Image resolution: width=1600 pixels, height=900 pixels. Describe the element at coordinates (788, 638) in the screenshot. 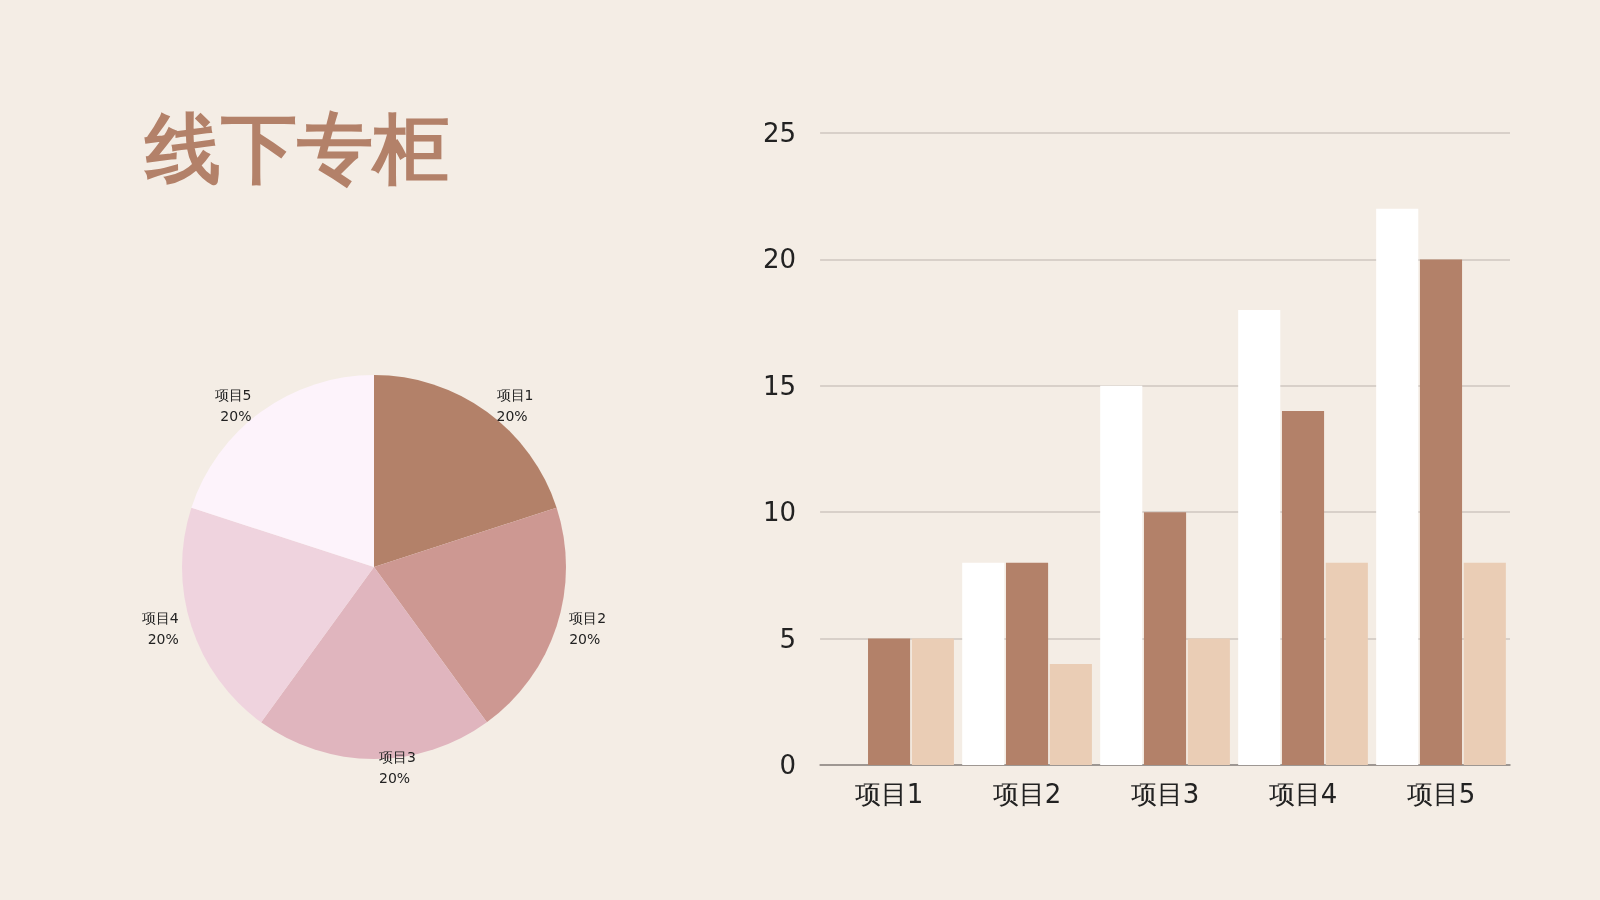

I see `y-tick-label: 5` at that location.